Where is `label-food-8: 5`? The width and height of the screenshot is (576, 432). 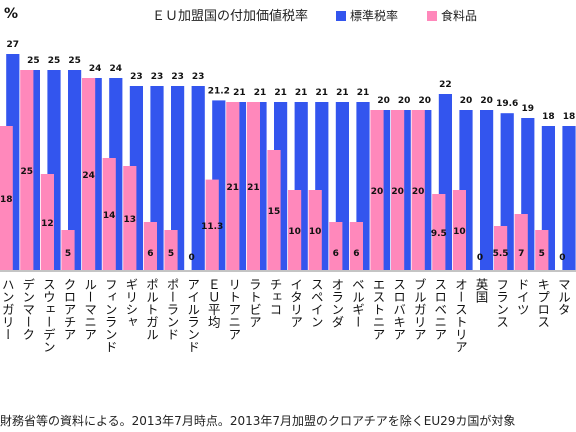 label-food-8: 5 is located at coordinates (171, 254).